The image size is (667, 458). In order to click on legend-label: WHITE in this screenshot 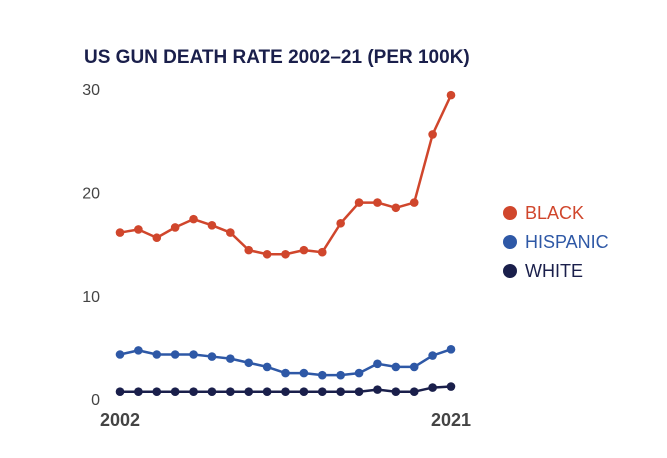, I will do `click(554, 271)`.